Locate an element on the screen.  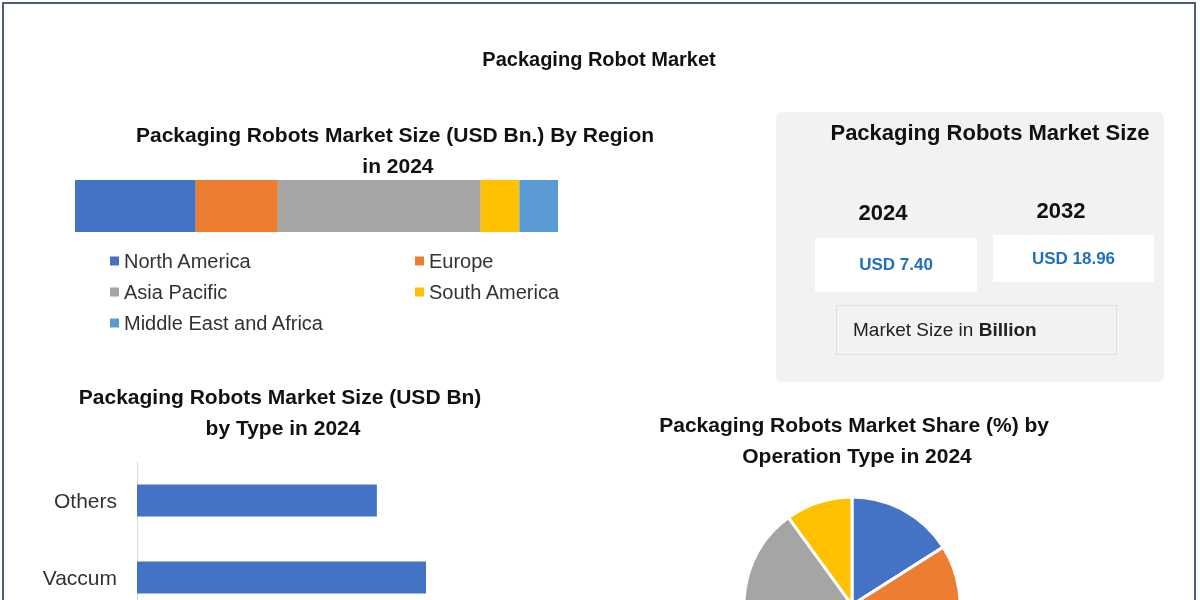
legend-label: Europe is located at coordinates (461, 261).